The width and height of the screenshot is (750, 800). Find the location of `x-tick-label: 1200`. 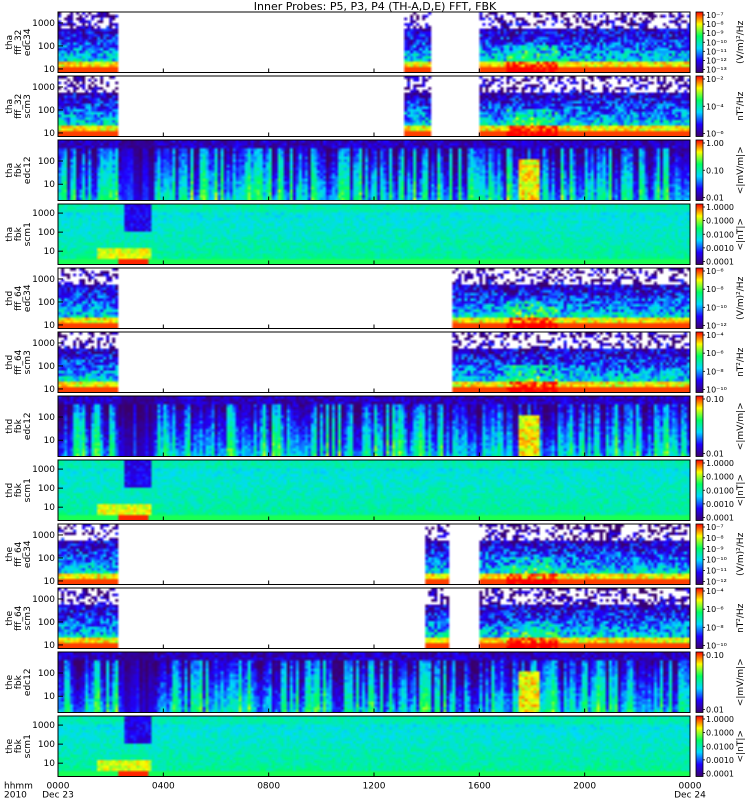

x-tick-label: 1200 is located at coordinates (374, 787).